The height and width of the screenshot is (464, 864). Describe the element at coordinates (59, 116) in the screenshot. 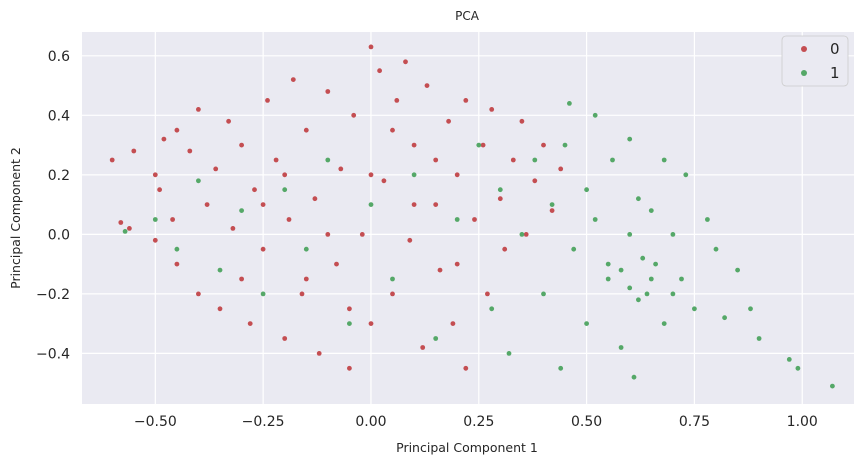

I see `y-tick-label: 0.4` at that location.